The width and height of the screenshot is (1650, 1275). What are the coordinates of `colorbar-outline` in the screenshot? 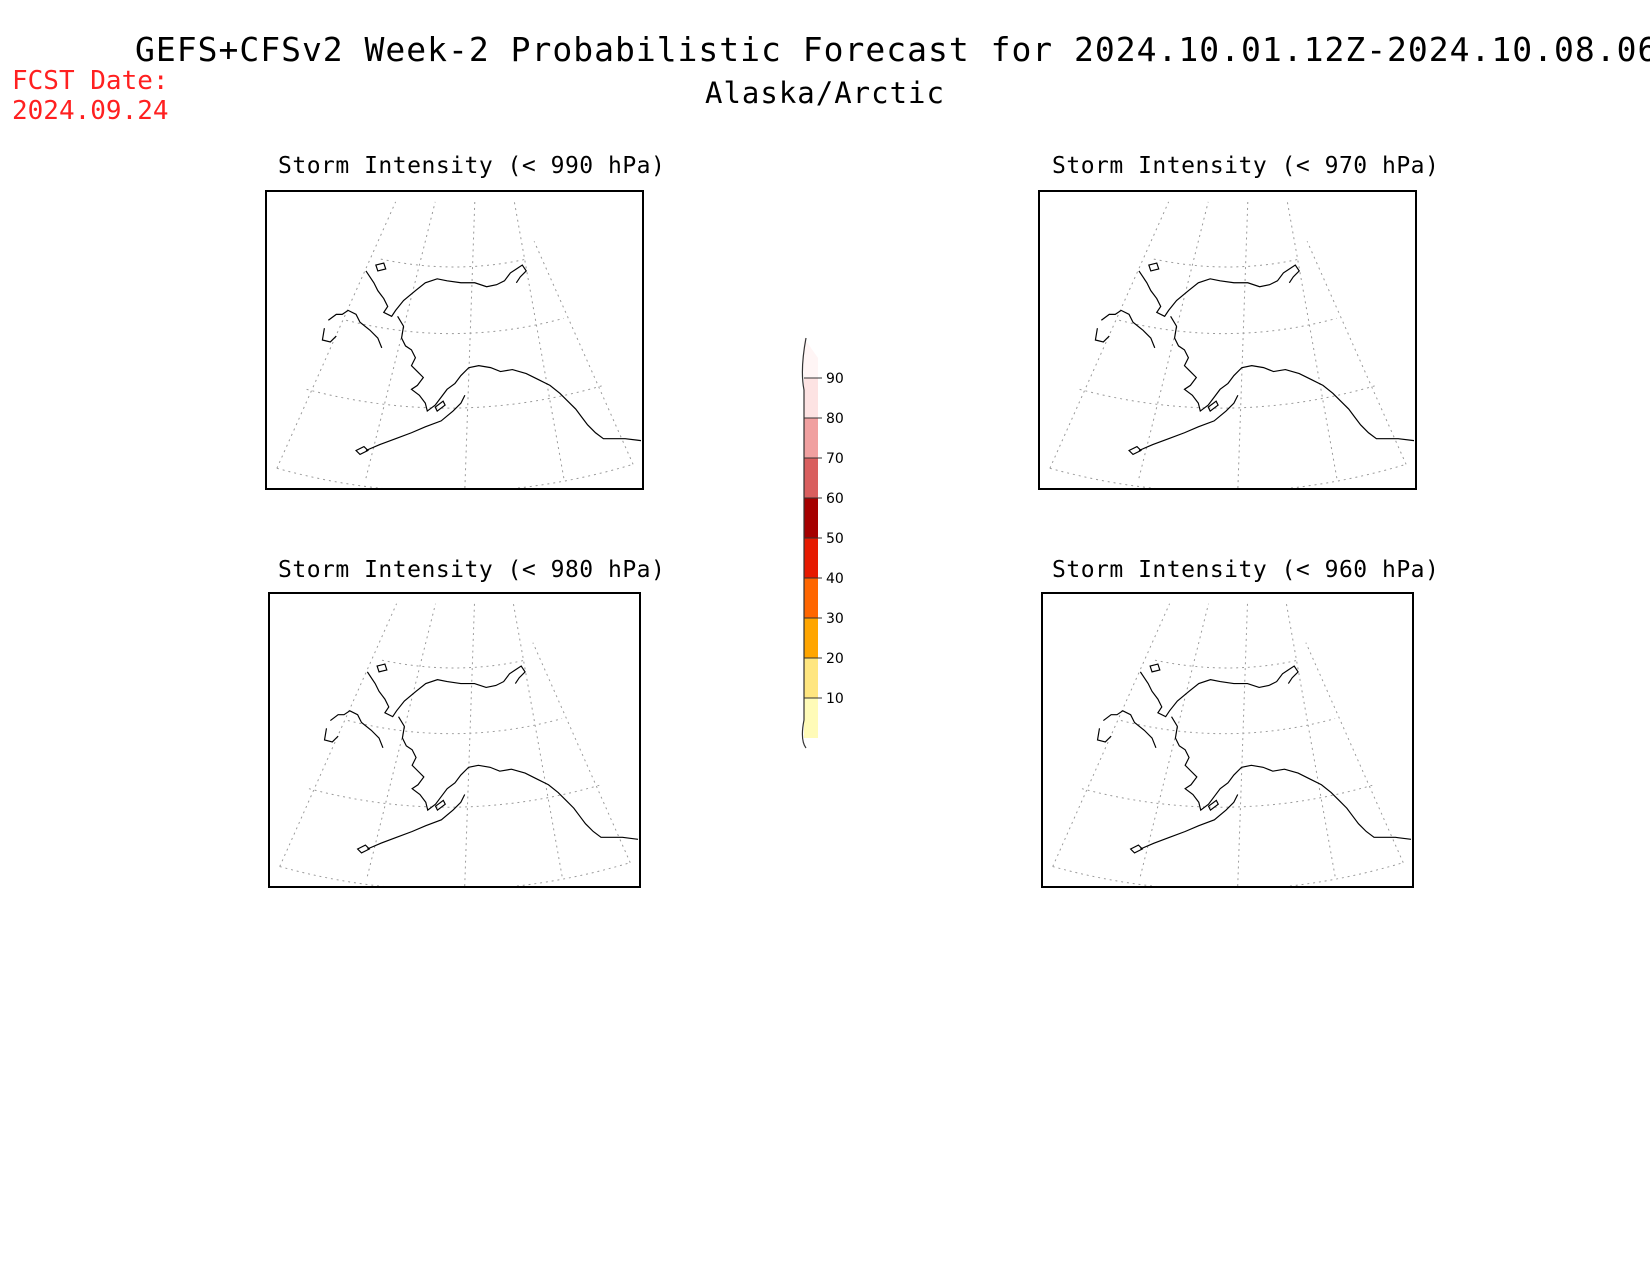 It's located at (804, 543).